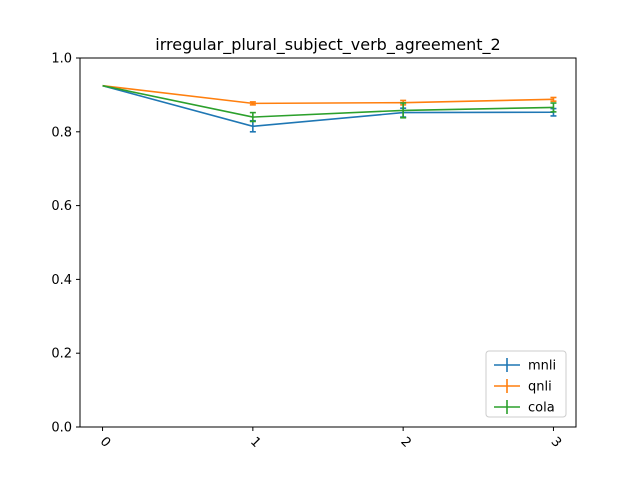  I want to click on y-tick-label: 0.0, so click(61, 428).